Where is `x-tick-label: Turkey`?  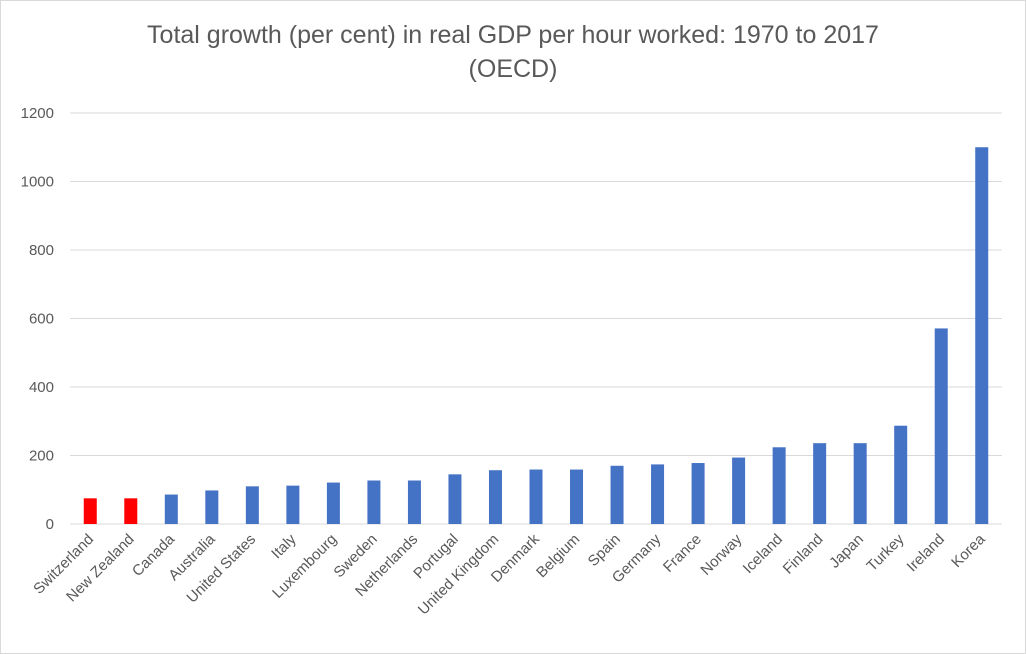 x-tick-label: Turkey is located at coordinates (885, 552).